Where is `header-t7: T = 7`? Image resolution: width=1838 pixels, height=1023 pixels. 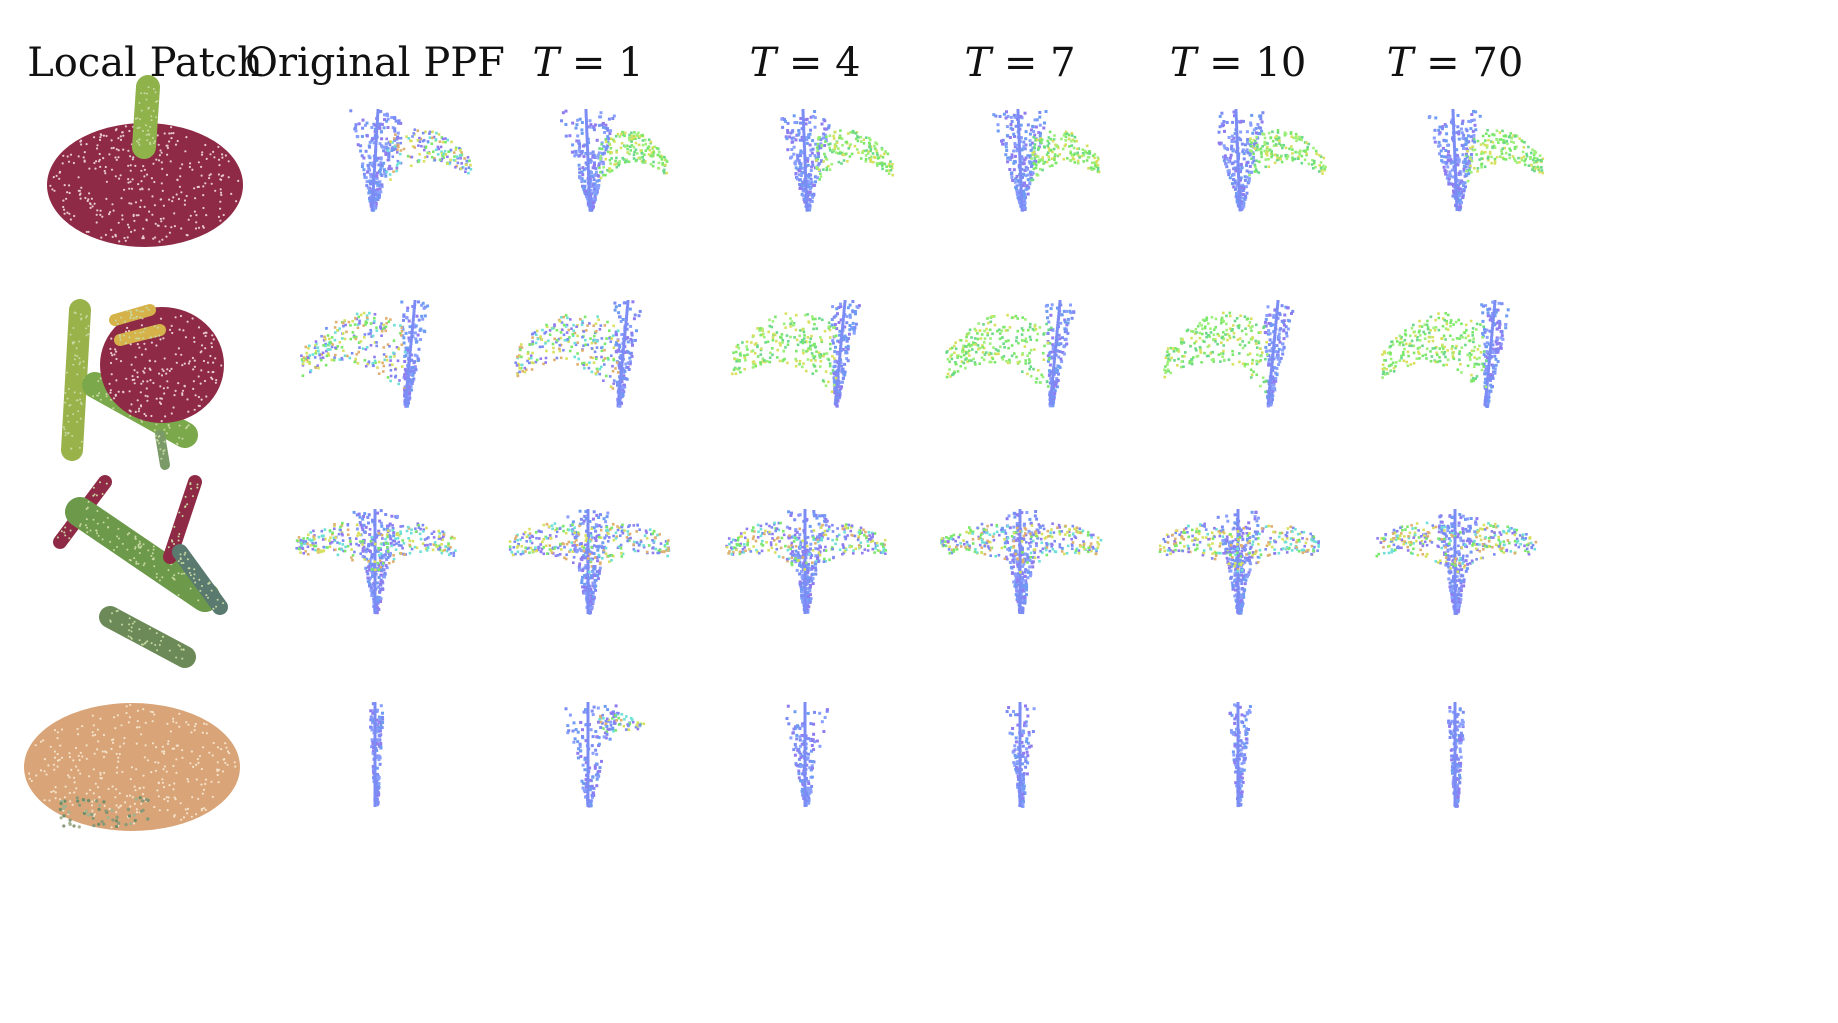
header-t7: T = 7 is located at coordinates (1019, 63).